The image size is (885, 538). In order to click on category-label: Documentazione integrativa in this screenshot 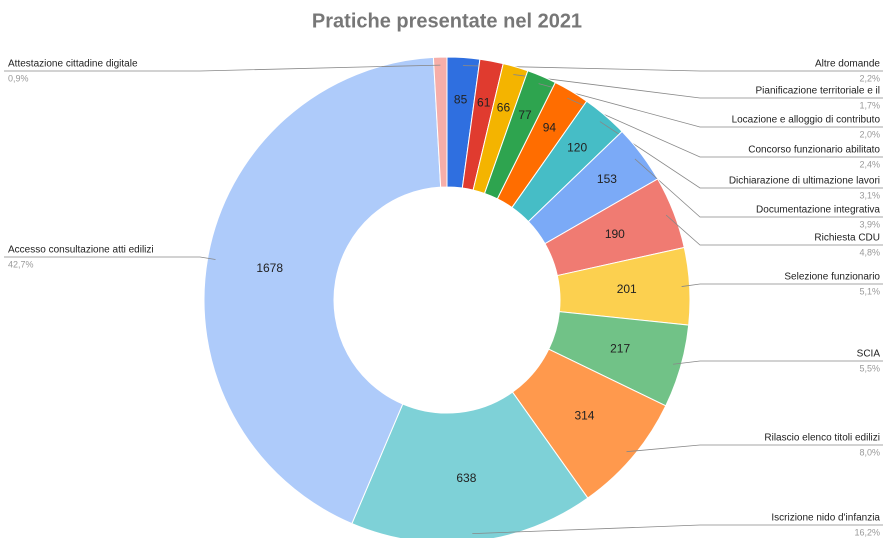, I will do `click(818, 210)`.